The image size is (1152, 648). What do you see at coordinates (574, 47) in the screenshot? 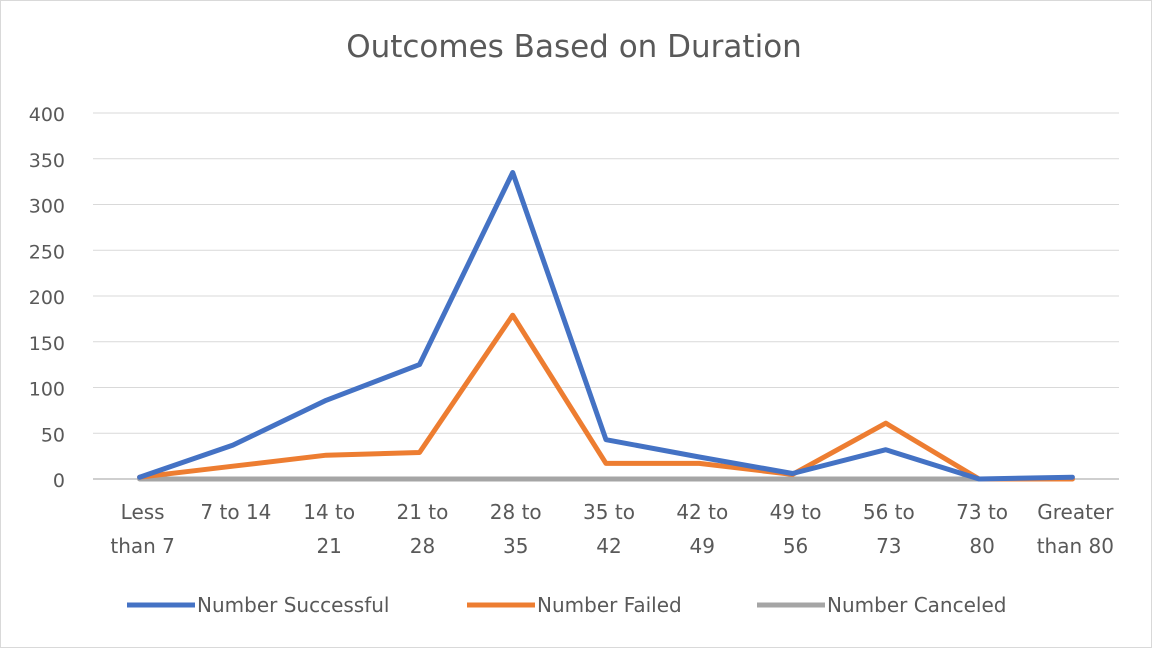
I see `chart-title: Outcomes Based on Duration` at bounding box center [574, 47].